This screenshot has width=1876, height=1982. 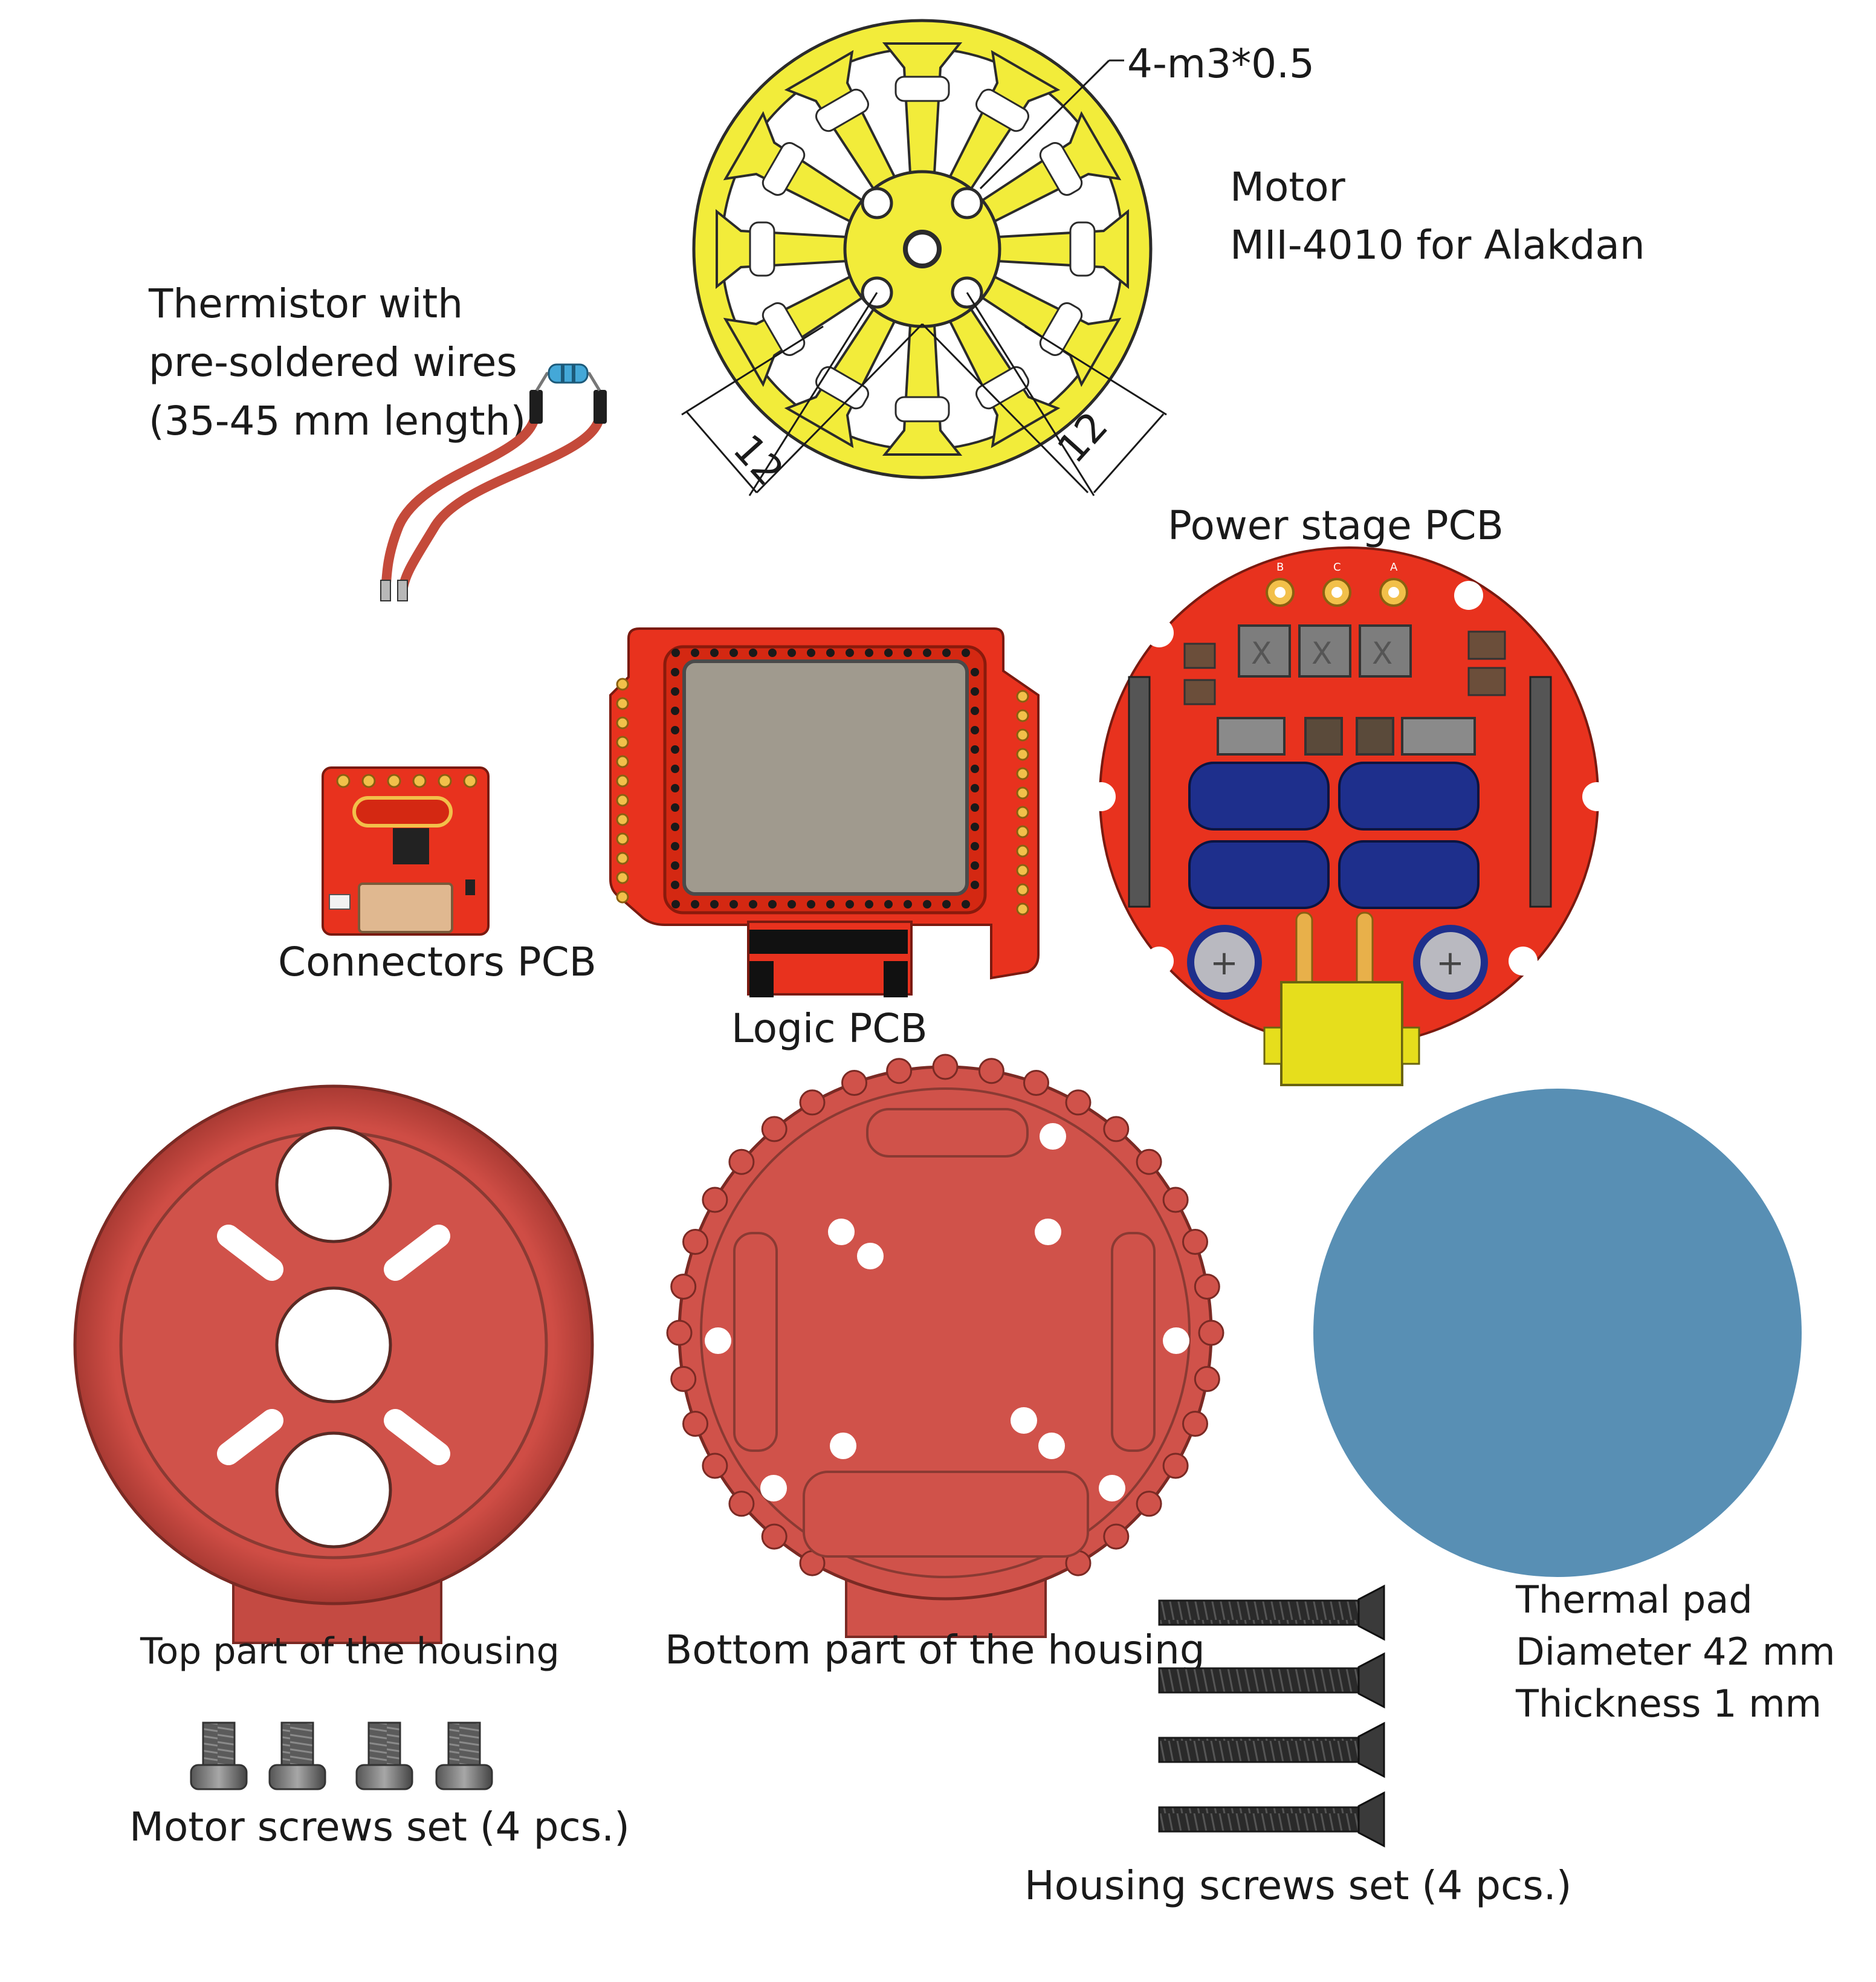 I want to click on dimension-left-label: 12, so click(x=758, y=460).